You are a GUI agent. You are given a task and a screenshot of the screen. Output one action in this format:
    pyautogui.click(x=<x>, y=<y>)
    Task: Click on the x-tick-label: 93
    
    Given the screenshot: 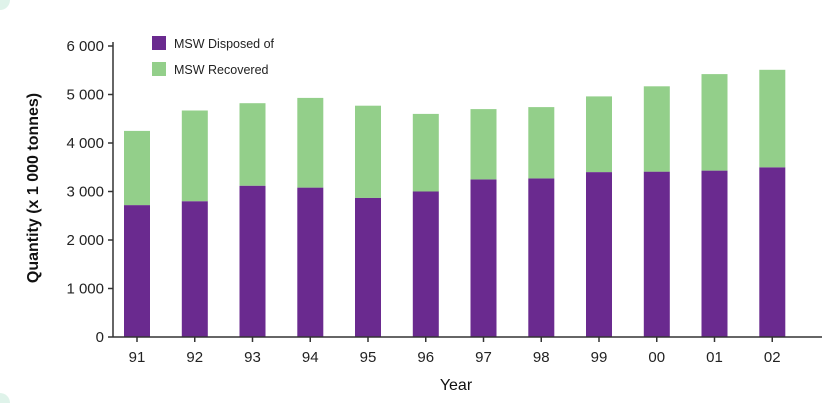 What is the action you would take?
    pyautogui.click(x=252, y=357)
    